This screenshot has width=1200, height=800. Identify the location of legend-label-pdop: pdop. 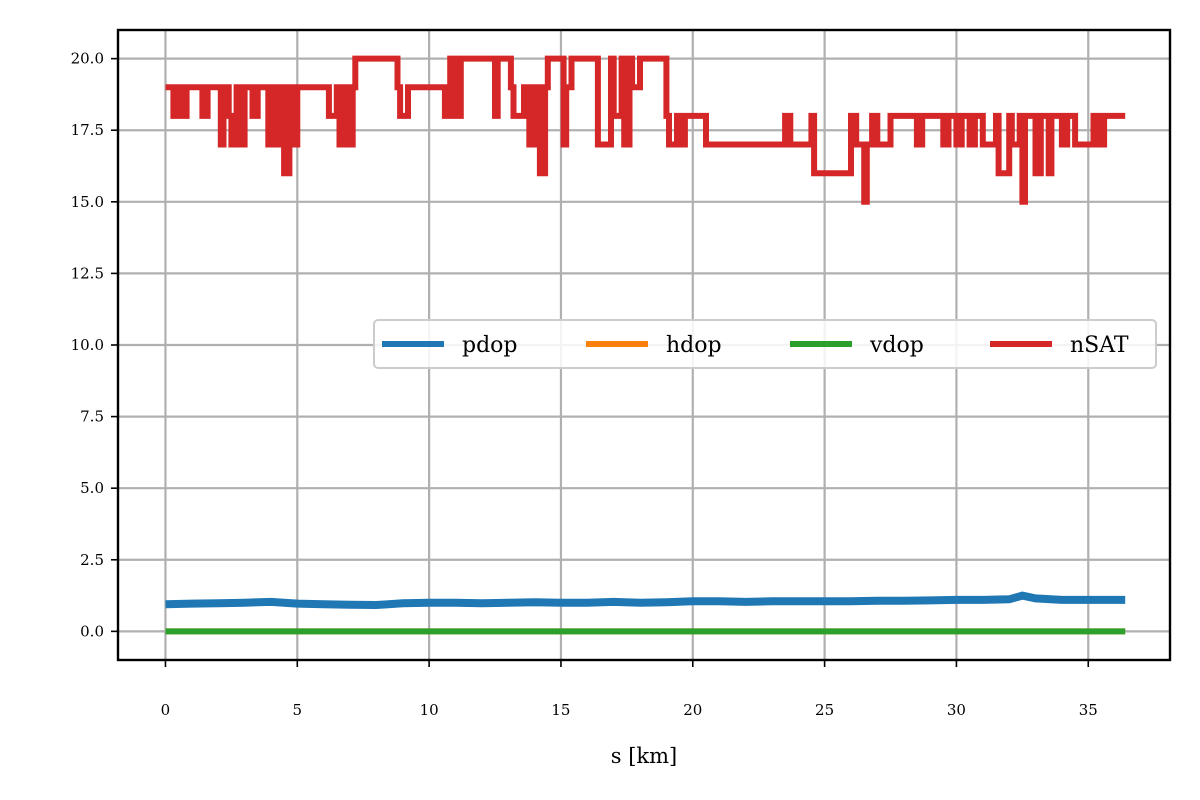
(490, 345).